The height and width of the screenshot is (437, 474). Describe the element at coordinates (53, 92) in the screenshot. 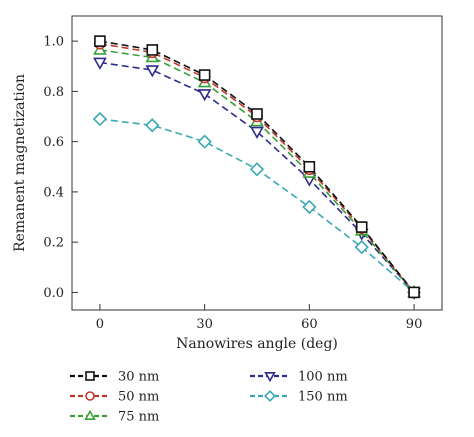

I see `y-tick-label: 0.8` at that location.